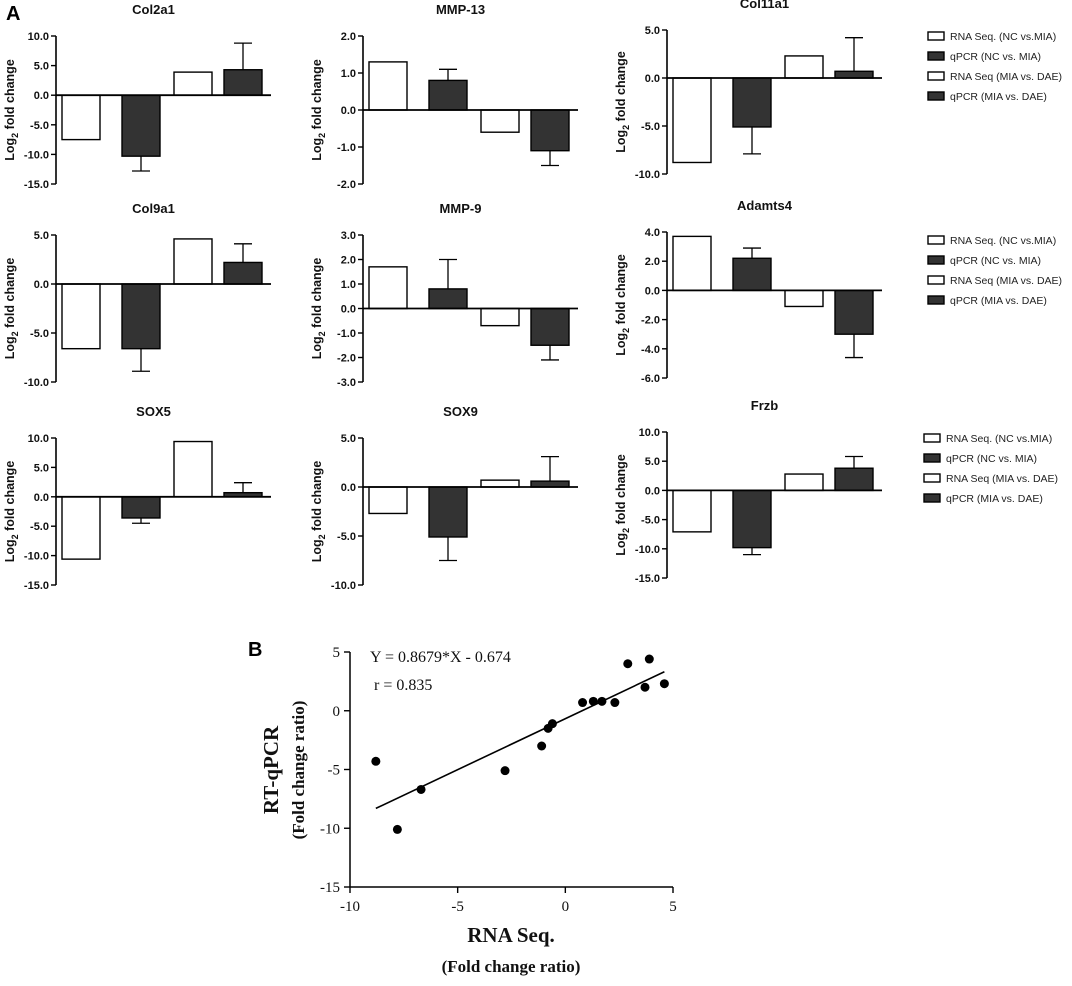 The image size is (1072, 986). I want to click on y-tick-label: -2.0, so click(346, 359).